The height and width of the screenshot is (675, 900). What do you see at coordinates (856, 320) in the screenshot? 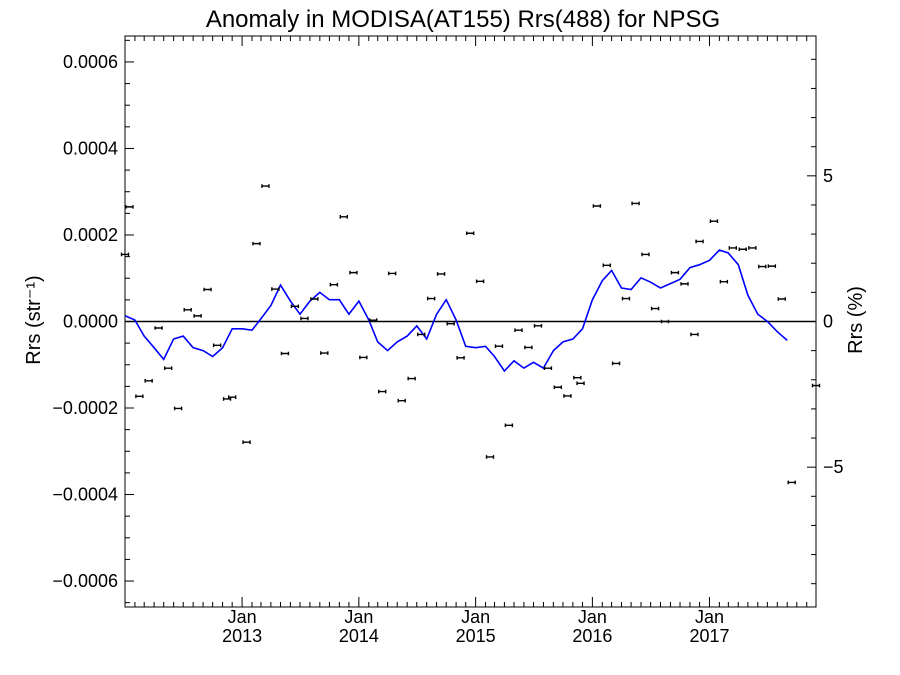
I see `y-axis-label-right: Rrs (%)` at bounding box center [856, 320].